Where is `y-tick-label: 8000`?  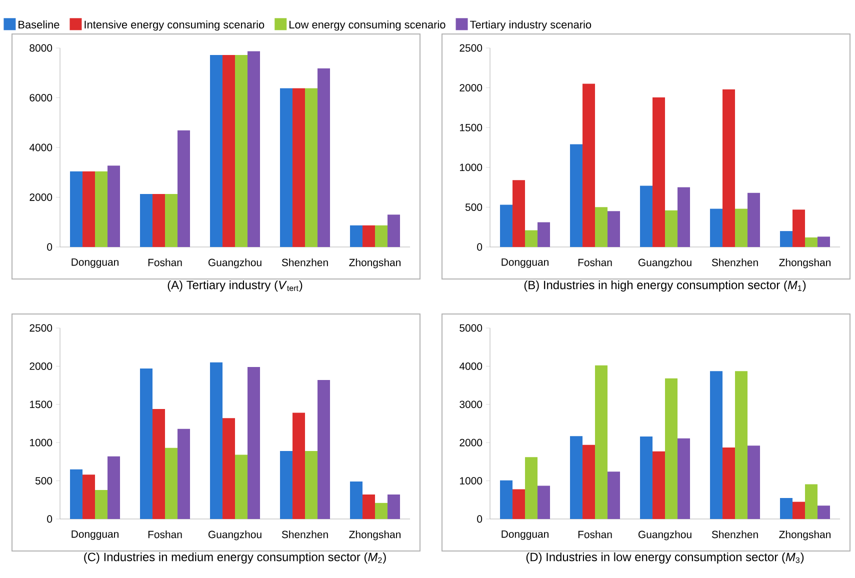
y-tick-label: 8000 is located at coordinates (41, 48).